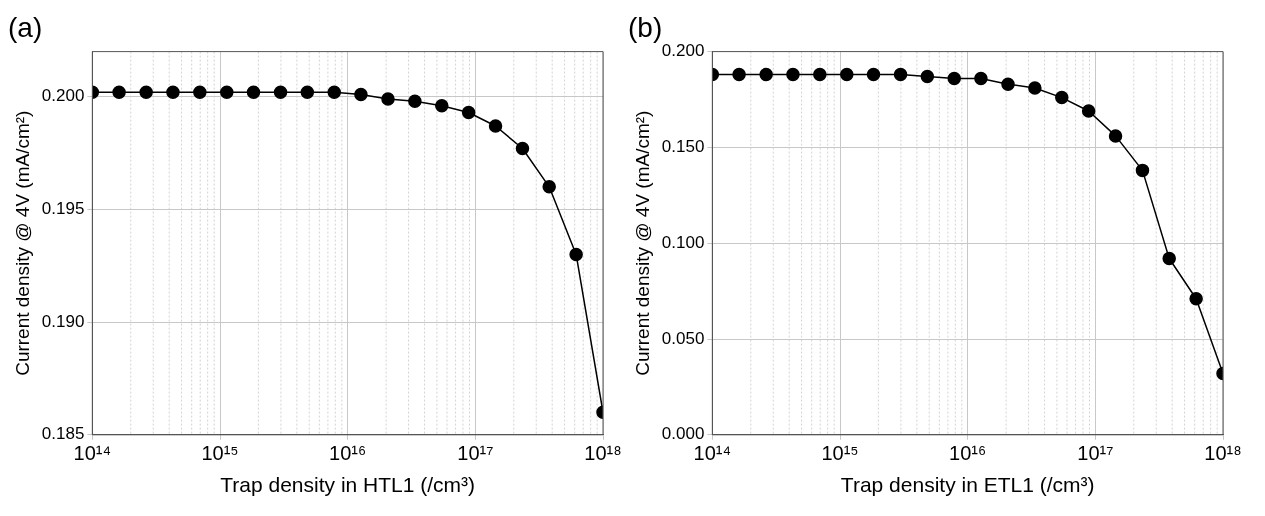 The height and width of the screenshot is (516, 1265). What do you see at coordinates (645, 27) in the screenshot?
I see `chart-title: (b)` at bounding box center [645, 27].